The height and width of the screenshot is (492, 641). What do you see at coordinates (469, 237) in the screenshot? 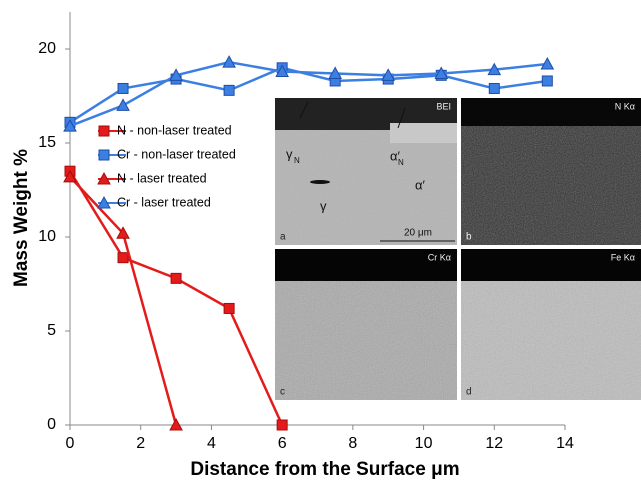
I see `panel-letter: b` at bounding box center [469, 237].